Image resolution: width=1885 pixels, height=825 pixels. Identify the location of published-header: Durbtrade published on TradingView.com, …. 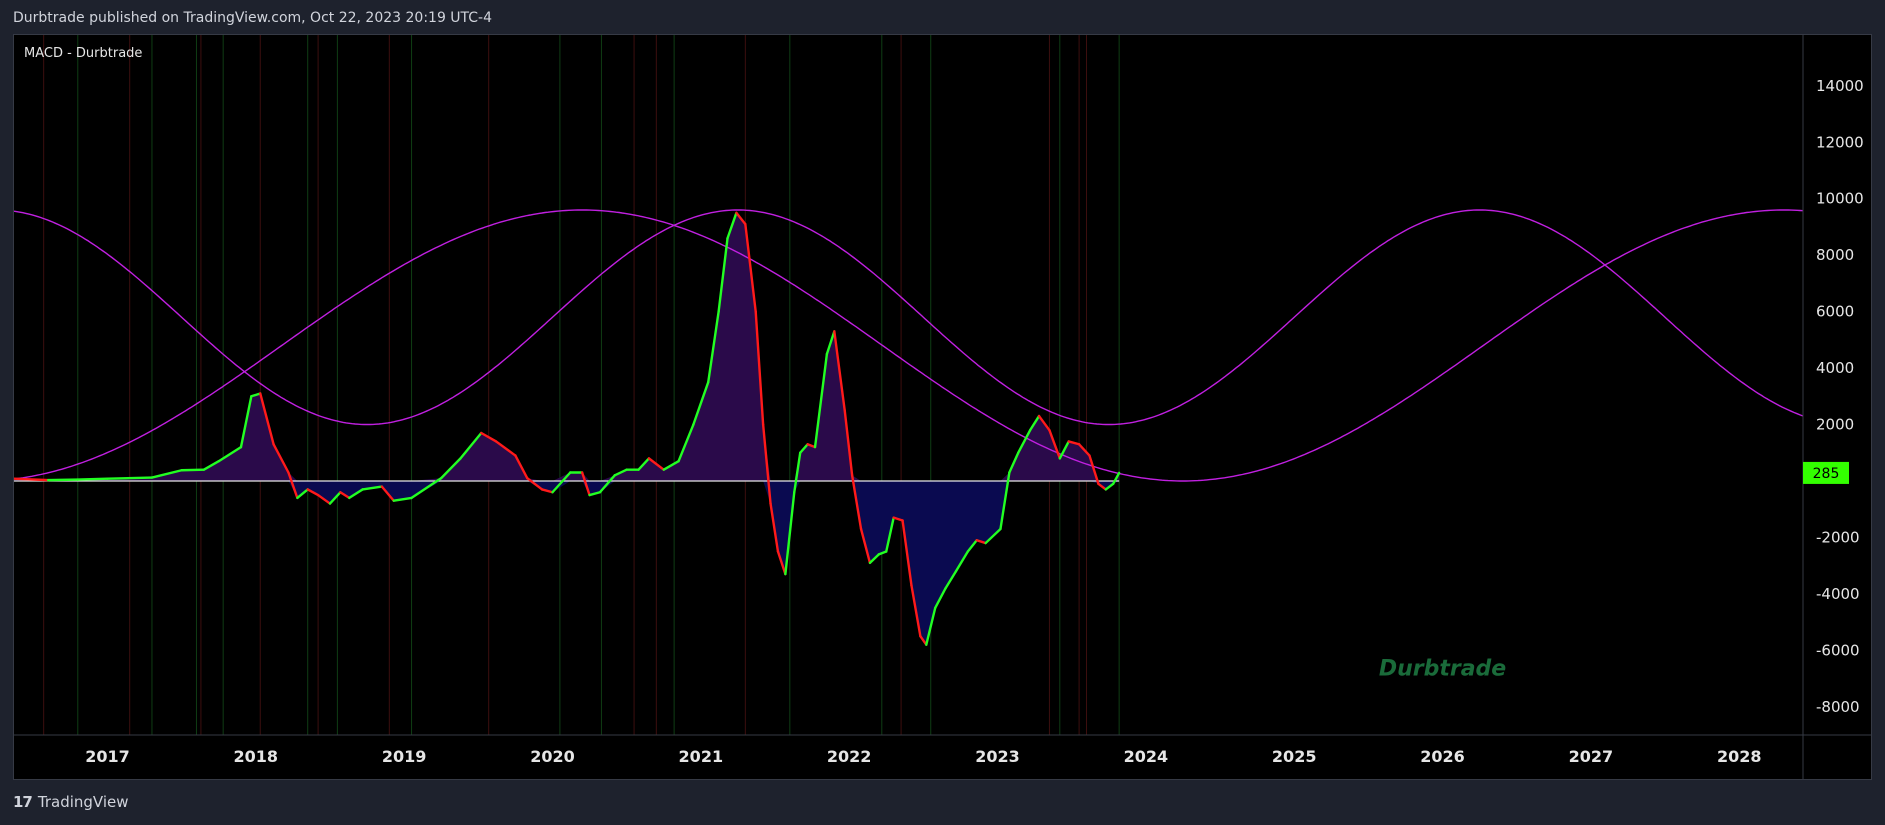
(253, 18).